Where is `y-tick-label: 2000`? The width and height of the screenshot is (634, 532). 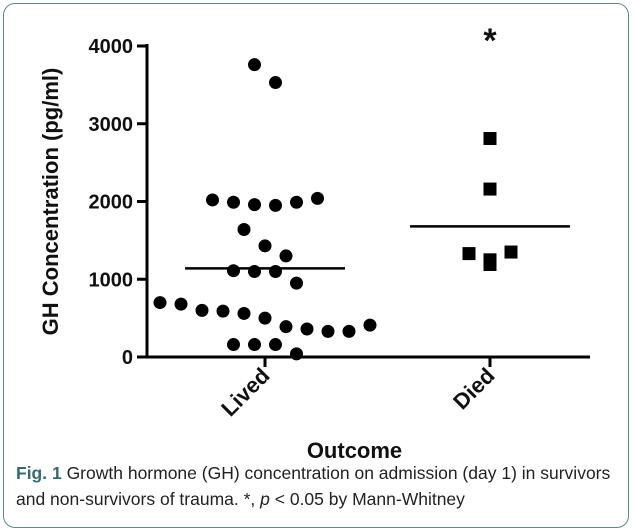
y-tick-label: 2000 is located at coordinates (111, 203).